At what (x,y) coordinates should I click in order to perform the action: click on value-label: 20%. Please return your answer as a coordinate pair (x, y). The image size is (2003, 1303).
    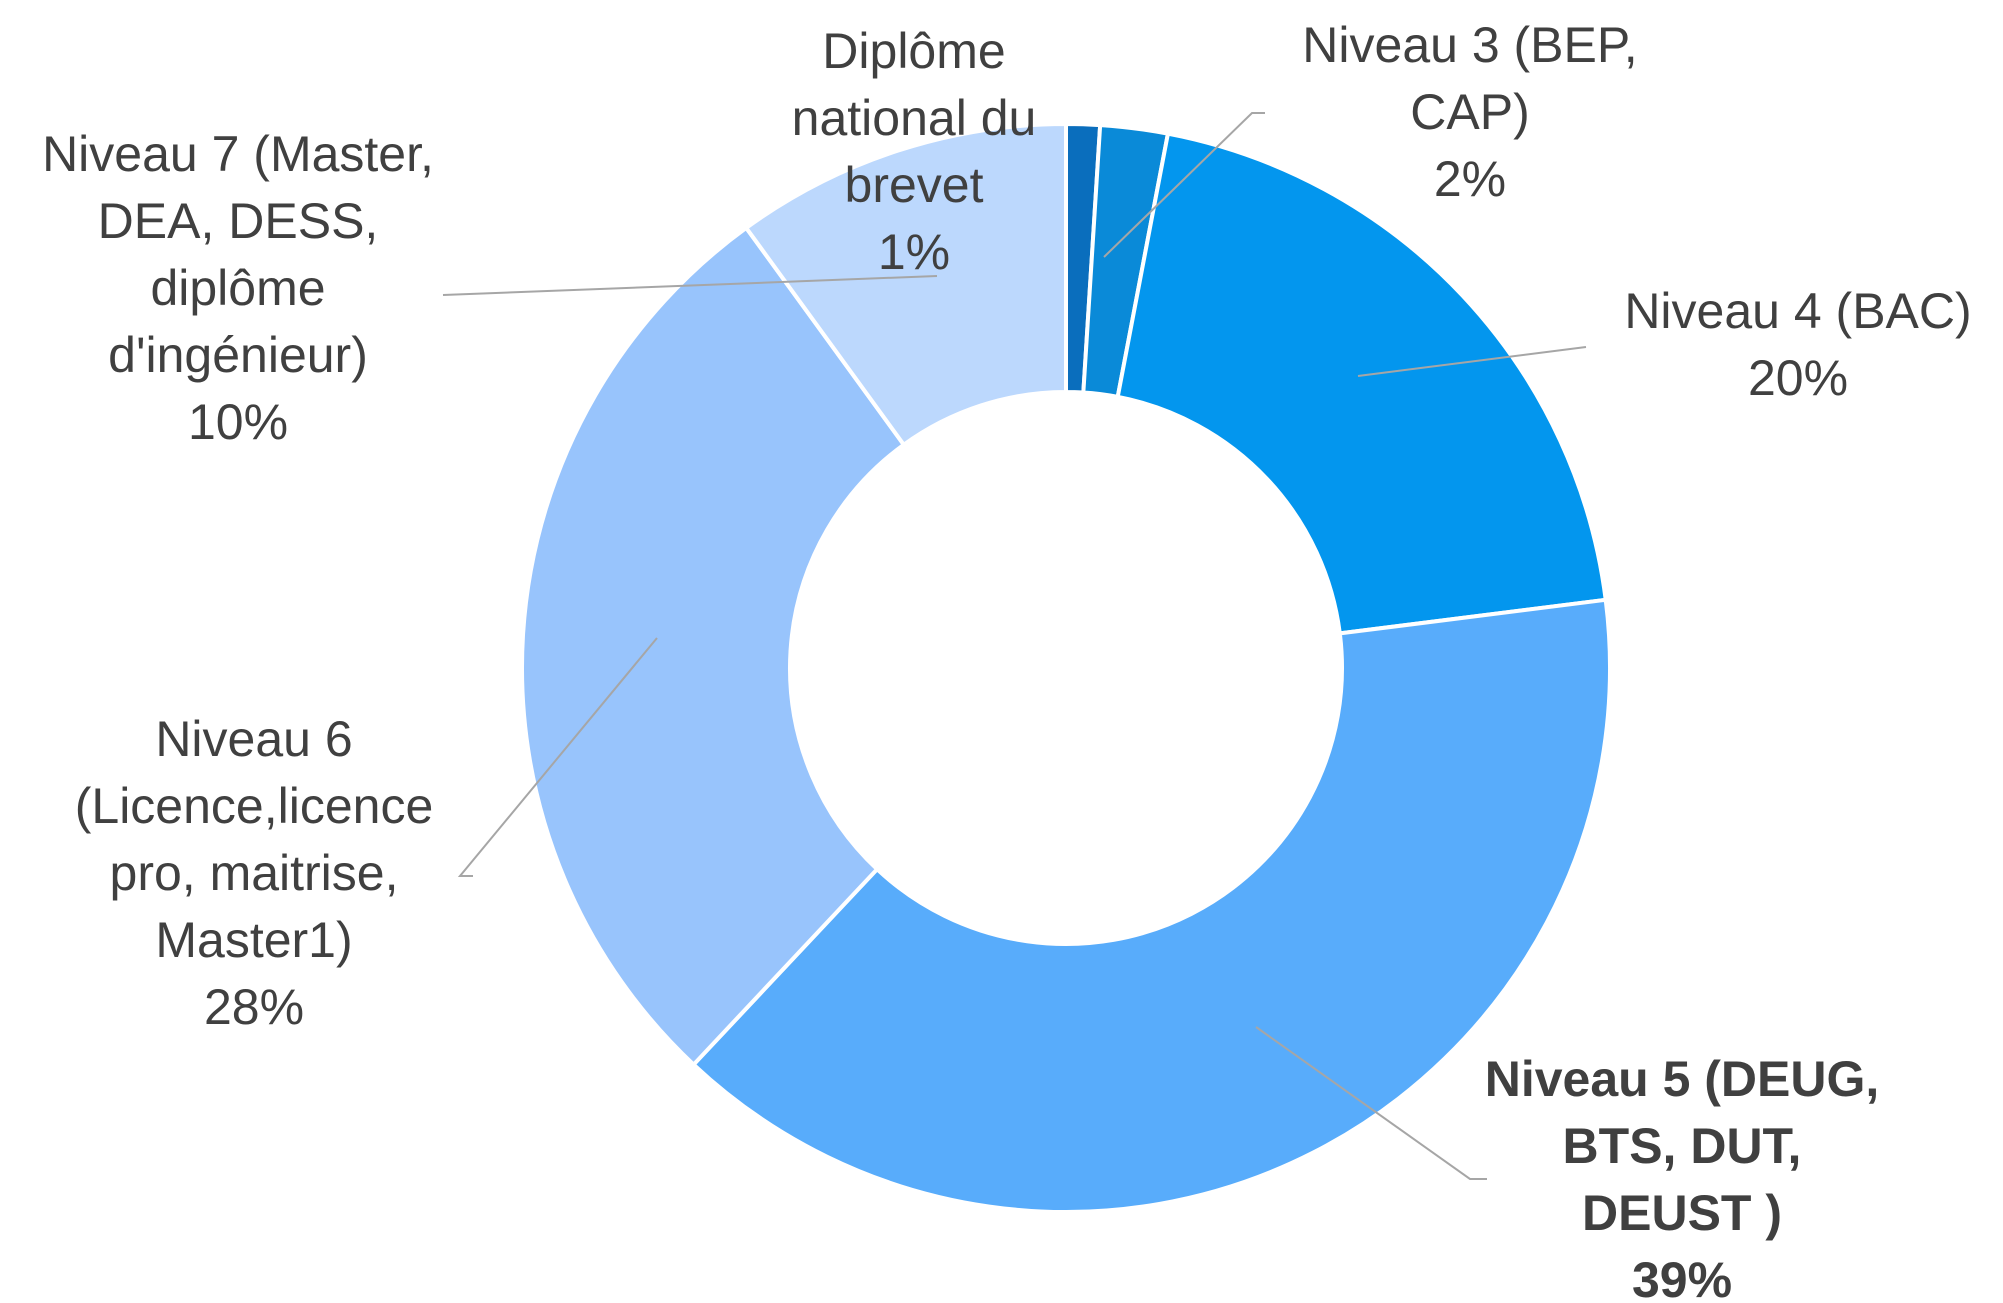
    Looking at the image, I should click on (1798, 378).